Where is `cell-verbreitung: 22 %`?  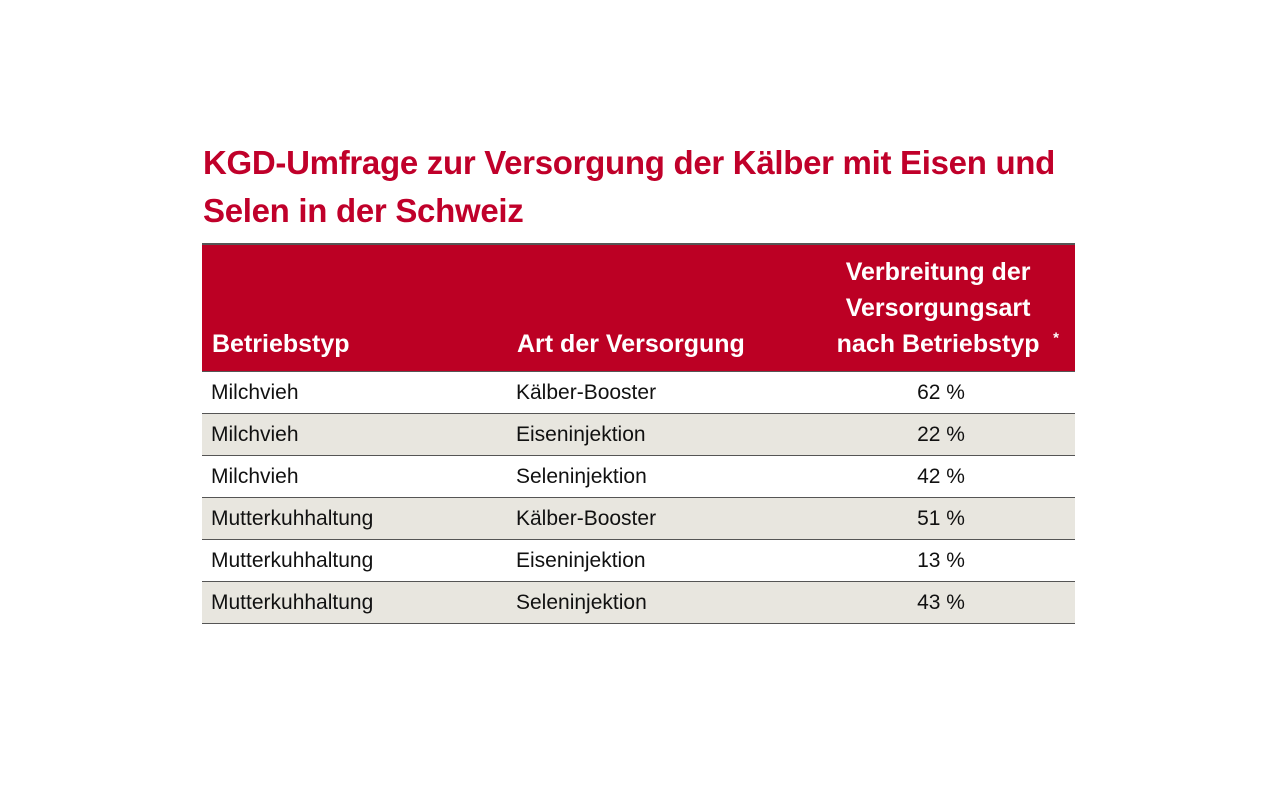 cell-verbreitung: 22 % is located at coordinates (946, 434).